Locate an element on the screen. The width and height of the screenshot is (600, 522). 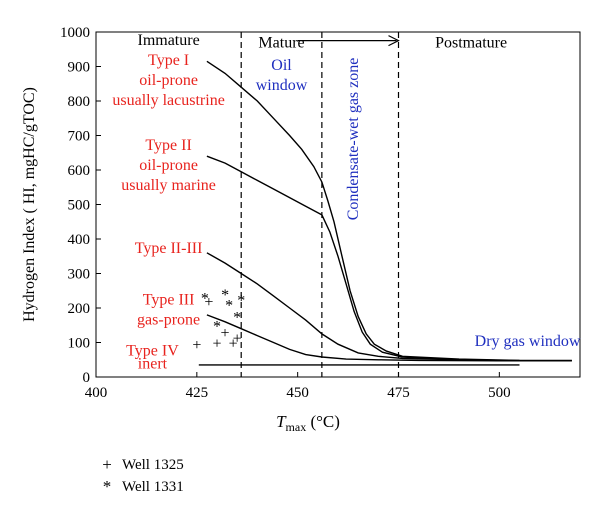
kerogen-type-label: Type II-III is located at coordinates (169, 248).